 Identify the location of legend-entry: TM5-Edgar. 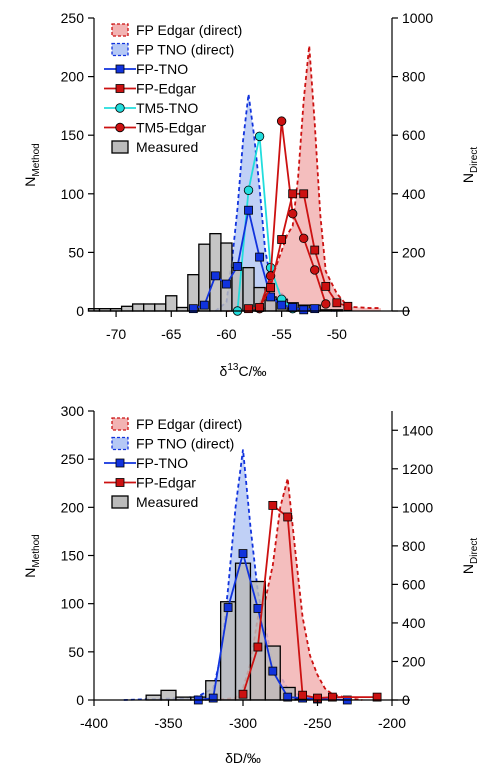
(155, 128).